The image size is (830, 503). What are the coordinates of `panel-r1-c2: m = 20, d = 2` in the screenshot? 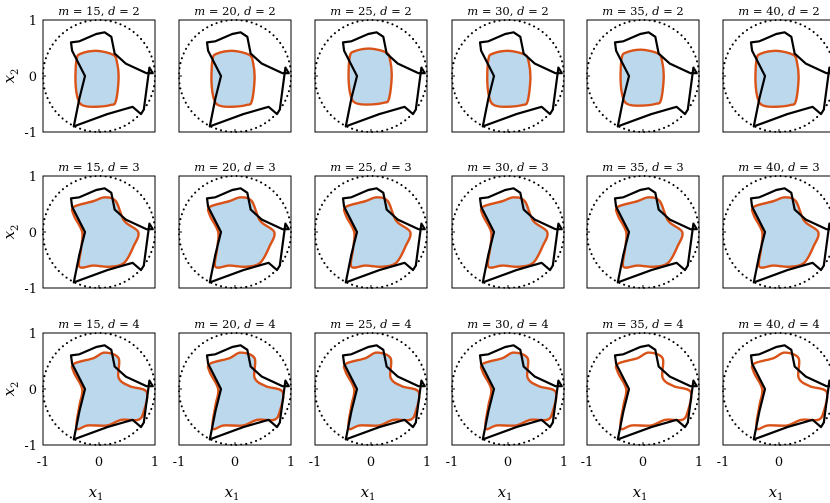 It's located at (235, 68).